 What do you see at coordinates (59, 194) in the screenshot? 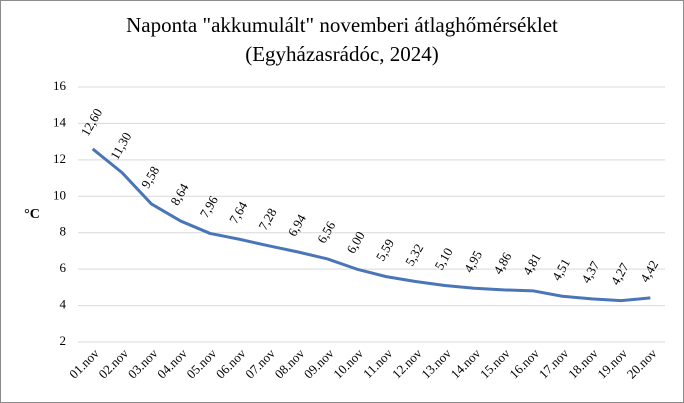
I see `y-tick-label: 10` at bounding box center [59, 194].